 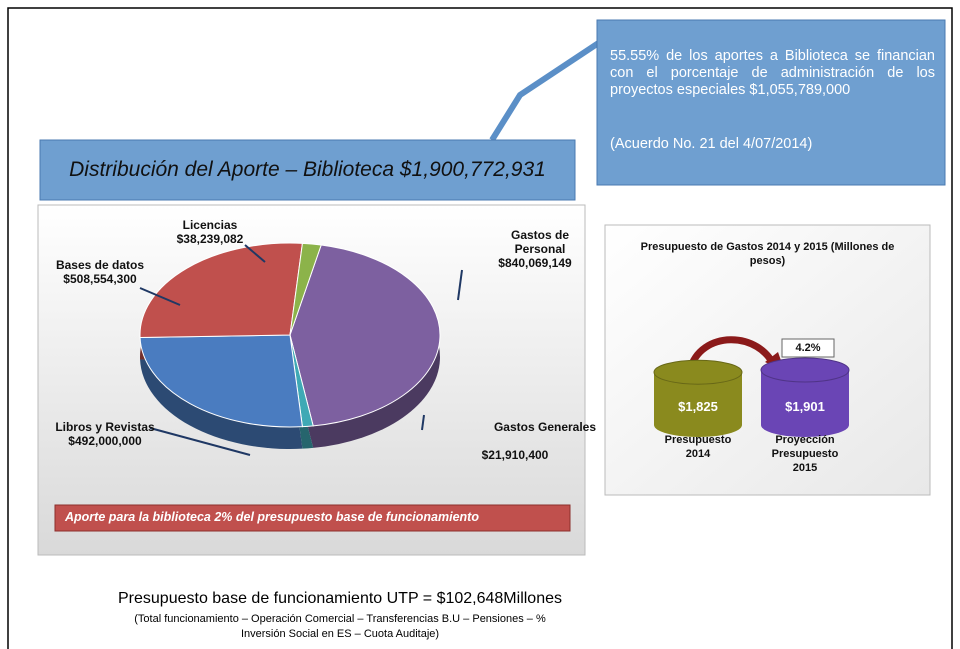 What do you see at coordinates (100, 279) in the screenshot?
I see `pie-label-value: $508,554,300` at bounding box center [100, 279].